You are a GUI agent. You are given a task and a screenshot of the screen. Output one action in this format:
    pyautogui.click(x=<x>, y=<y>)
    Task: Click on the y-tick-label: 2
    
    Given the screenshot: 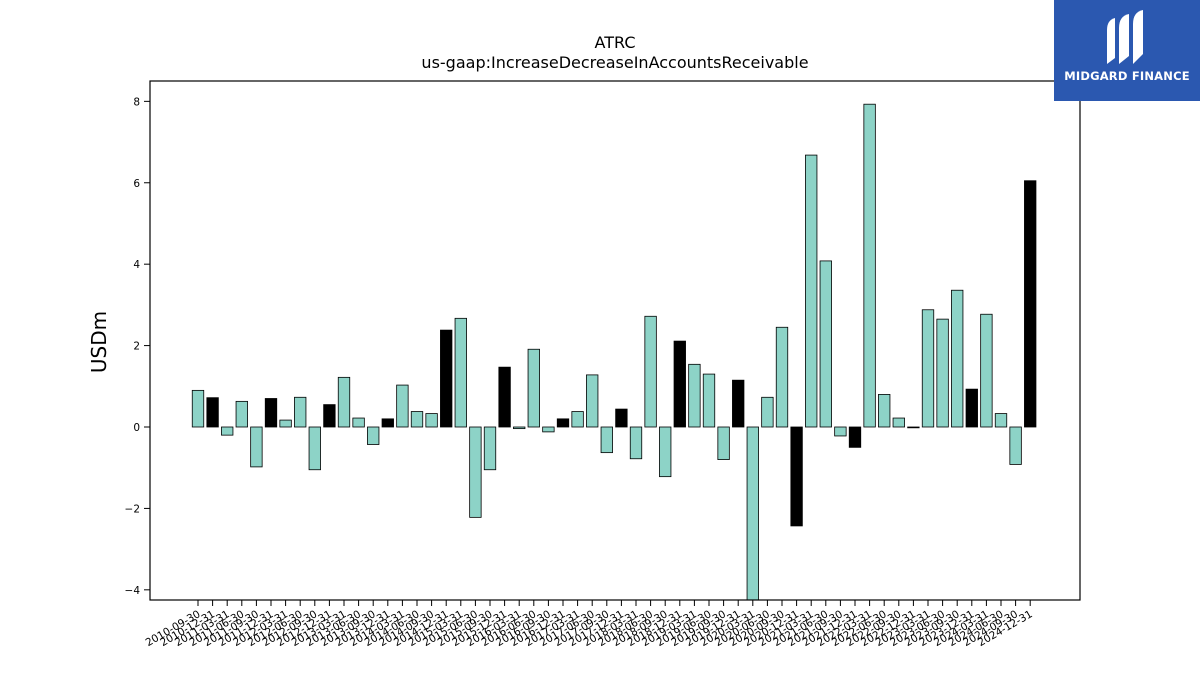 What is the action you would take?
    pyautogui.click(x=136, y=347)
    